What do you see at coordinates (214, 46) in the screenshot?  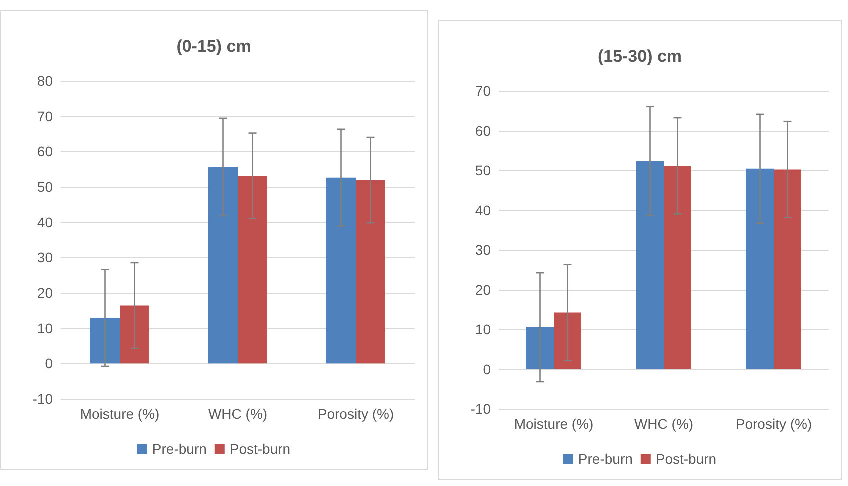 I see `chart-title: (0-15) cm` at bounding box center [214, 46].